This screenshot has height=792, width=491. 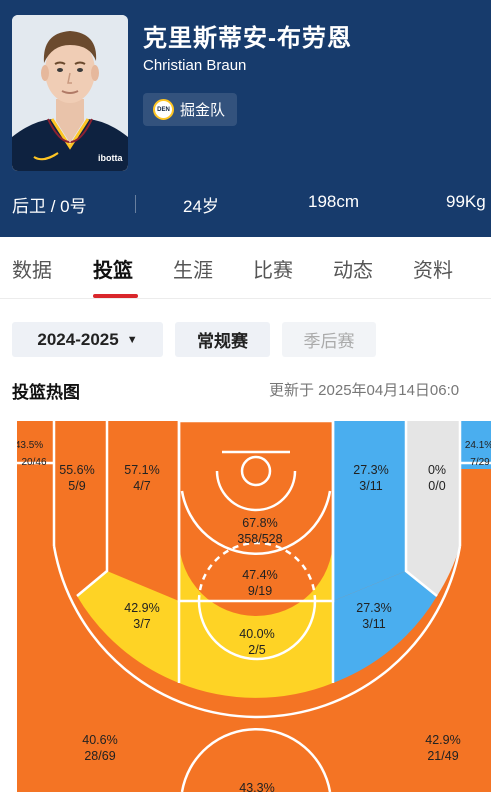 I want to click on zone-right-corner-three, so click(x=476, y=445).